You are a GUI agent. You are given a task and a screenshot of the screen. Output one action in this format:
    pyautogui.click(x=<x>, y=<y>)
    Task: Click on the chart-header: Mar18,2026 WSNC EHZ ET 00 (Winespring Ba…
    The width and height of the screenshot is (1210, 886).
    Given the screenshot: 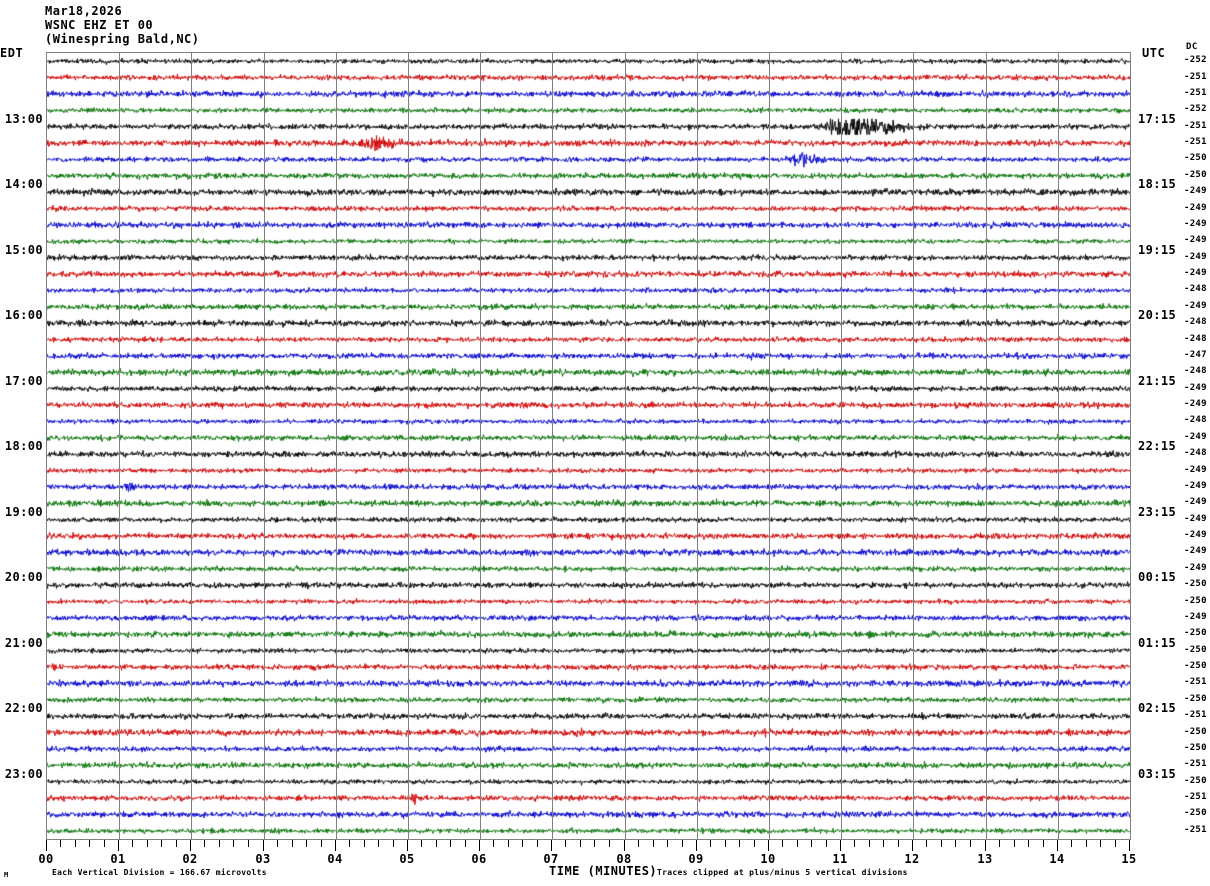 What is the action you would take?
    pyautogui.click(x=122, y=25)
    